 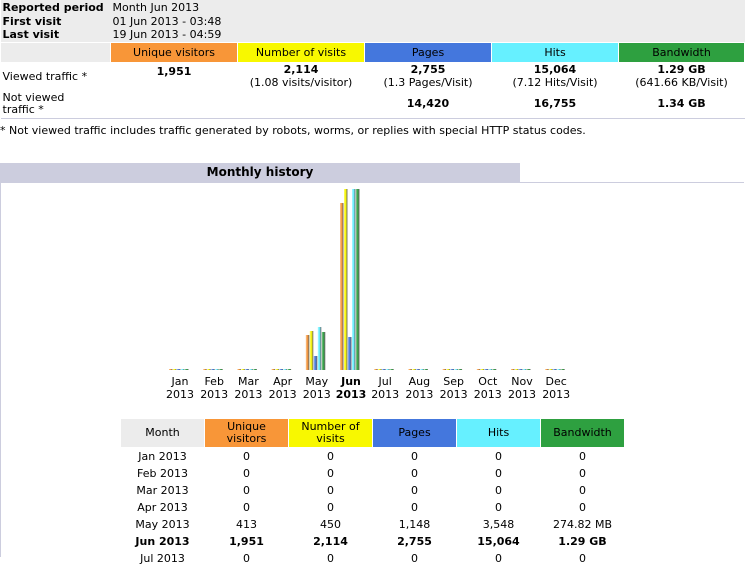 What do you see at coordinates (498, 524) in the screenshot?
I see `history-cell-hits: 3,548` at bounding box center [498, 524].